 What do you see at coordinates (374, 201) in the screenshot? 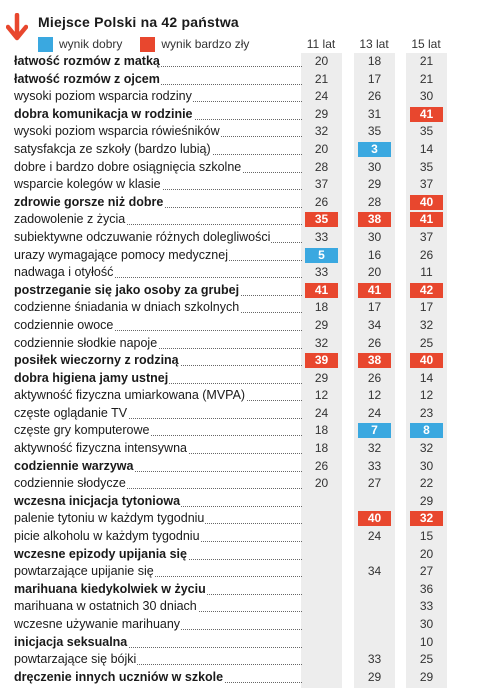
I see `rank-cell: 28` at bounding box center [374, 201].